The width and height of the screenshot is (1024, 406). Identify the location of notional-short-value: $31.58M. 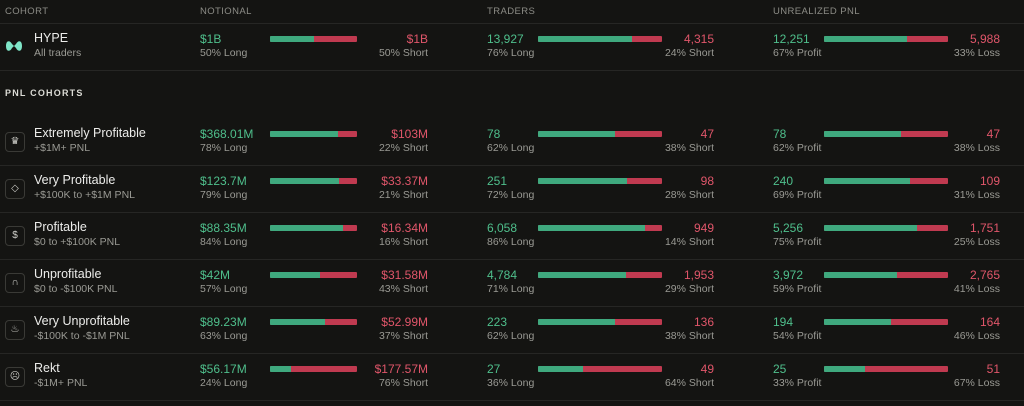
(404, 275).